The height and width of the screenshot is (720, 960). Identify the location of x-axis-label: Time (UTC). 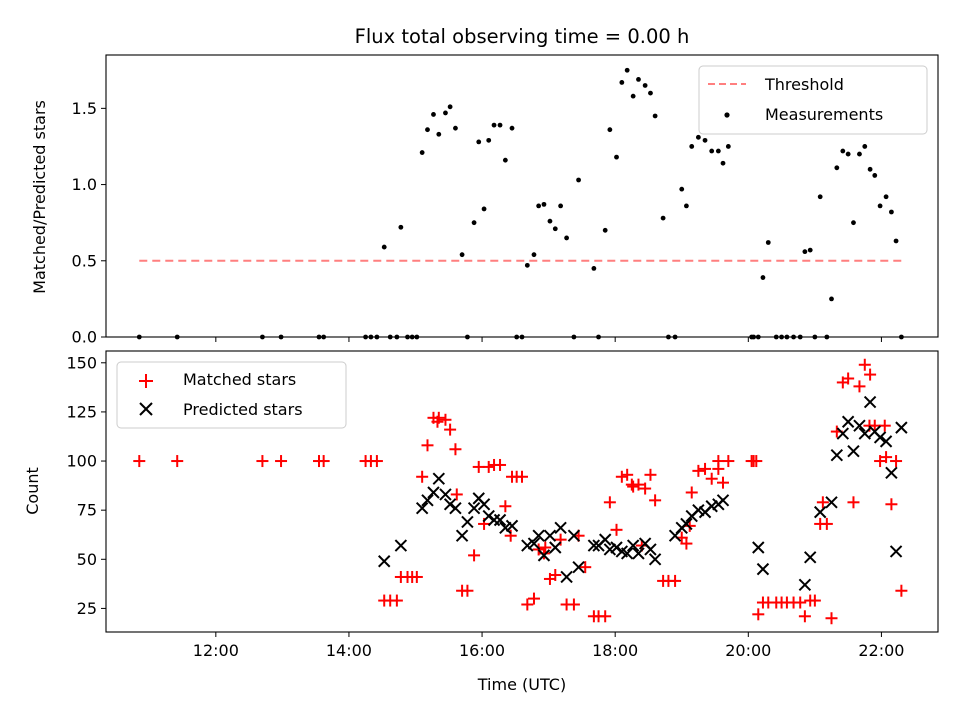
(521, 684).